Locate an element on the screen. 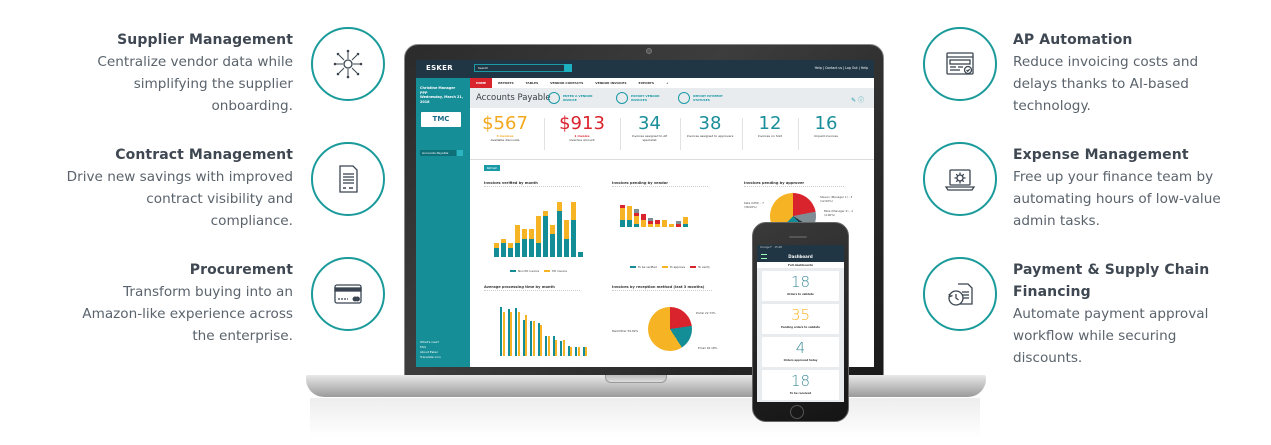 The image size is (1271, 445). tab-reports: REPORTS is located at coordinates (506, 83).